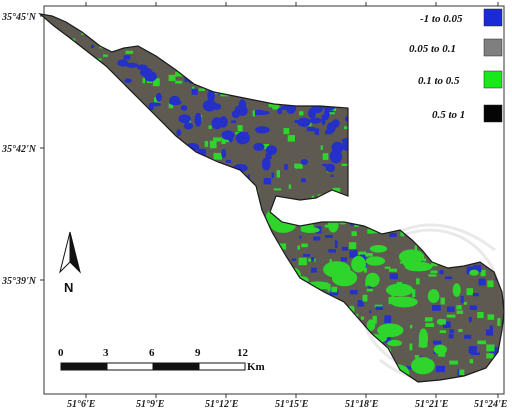 The height and width of the screenshot is (410, 512). What do you see at coordinates (106, 353) in the screenshot?
I see `scale-tick-3: 3` at bounding box center [106, 353].